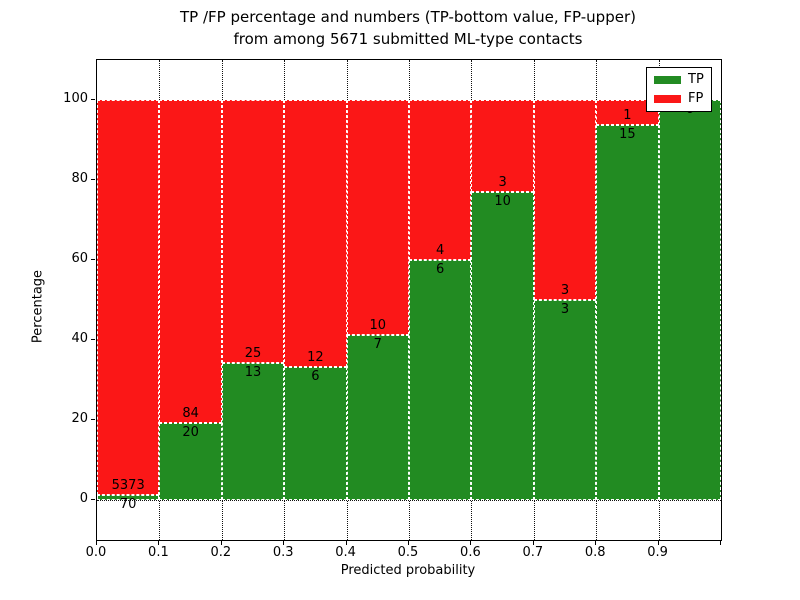 Image resolution: width=800 pixels, height=600 pixels. Describe the element at coordinates (696, 79) in the screenshot. I see `legend-label: TP` at that location.